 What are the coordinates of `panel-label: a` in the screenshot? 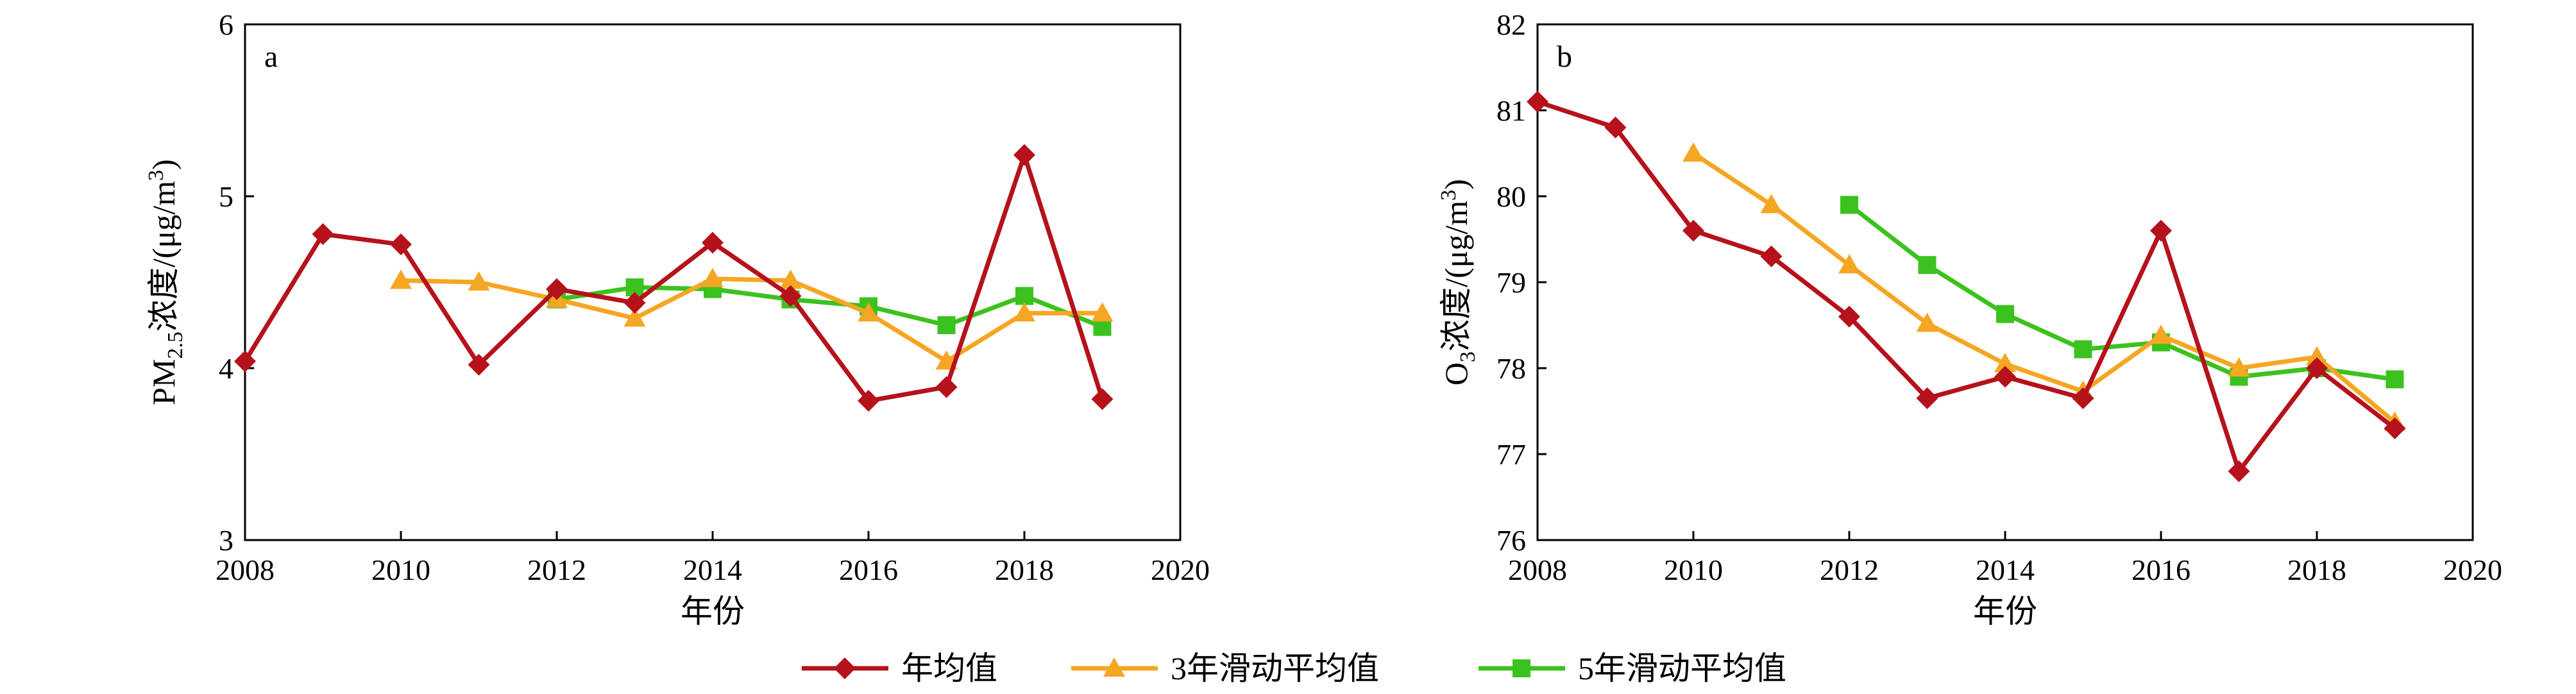 It's located at (271, 57).